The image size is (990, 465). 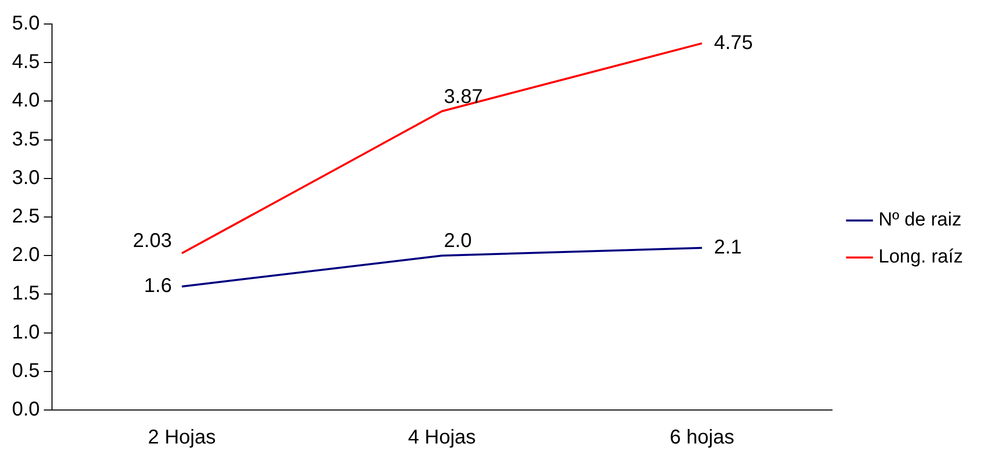 What do you see at coordinates (733, 43) in the screenshot?
I see `data-label: 4.75` at bounding box center [733, 43].